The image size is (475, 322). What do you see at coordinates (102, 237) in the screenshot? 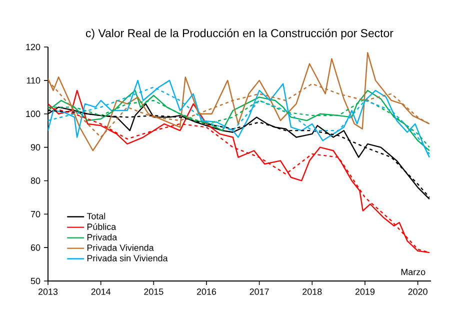
I see `legend-label: Privada` at bounding box center [102, 237].